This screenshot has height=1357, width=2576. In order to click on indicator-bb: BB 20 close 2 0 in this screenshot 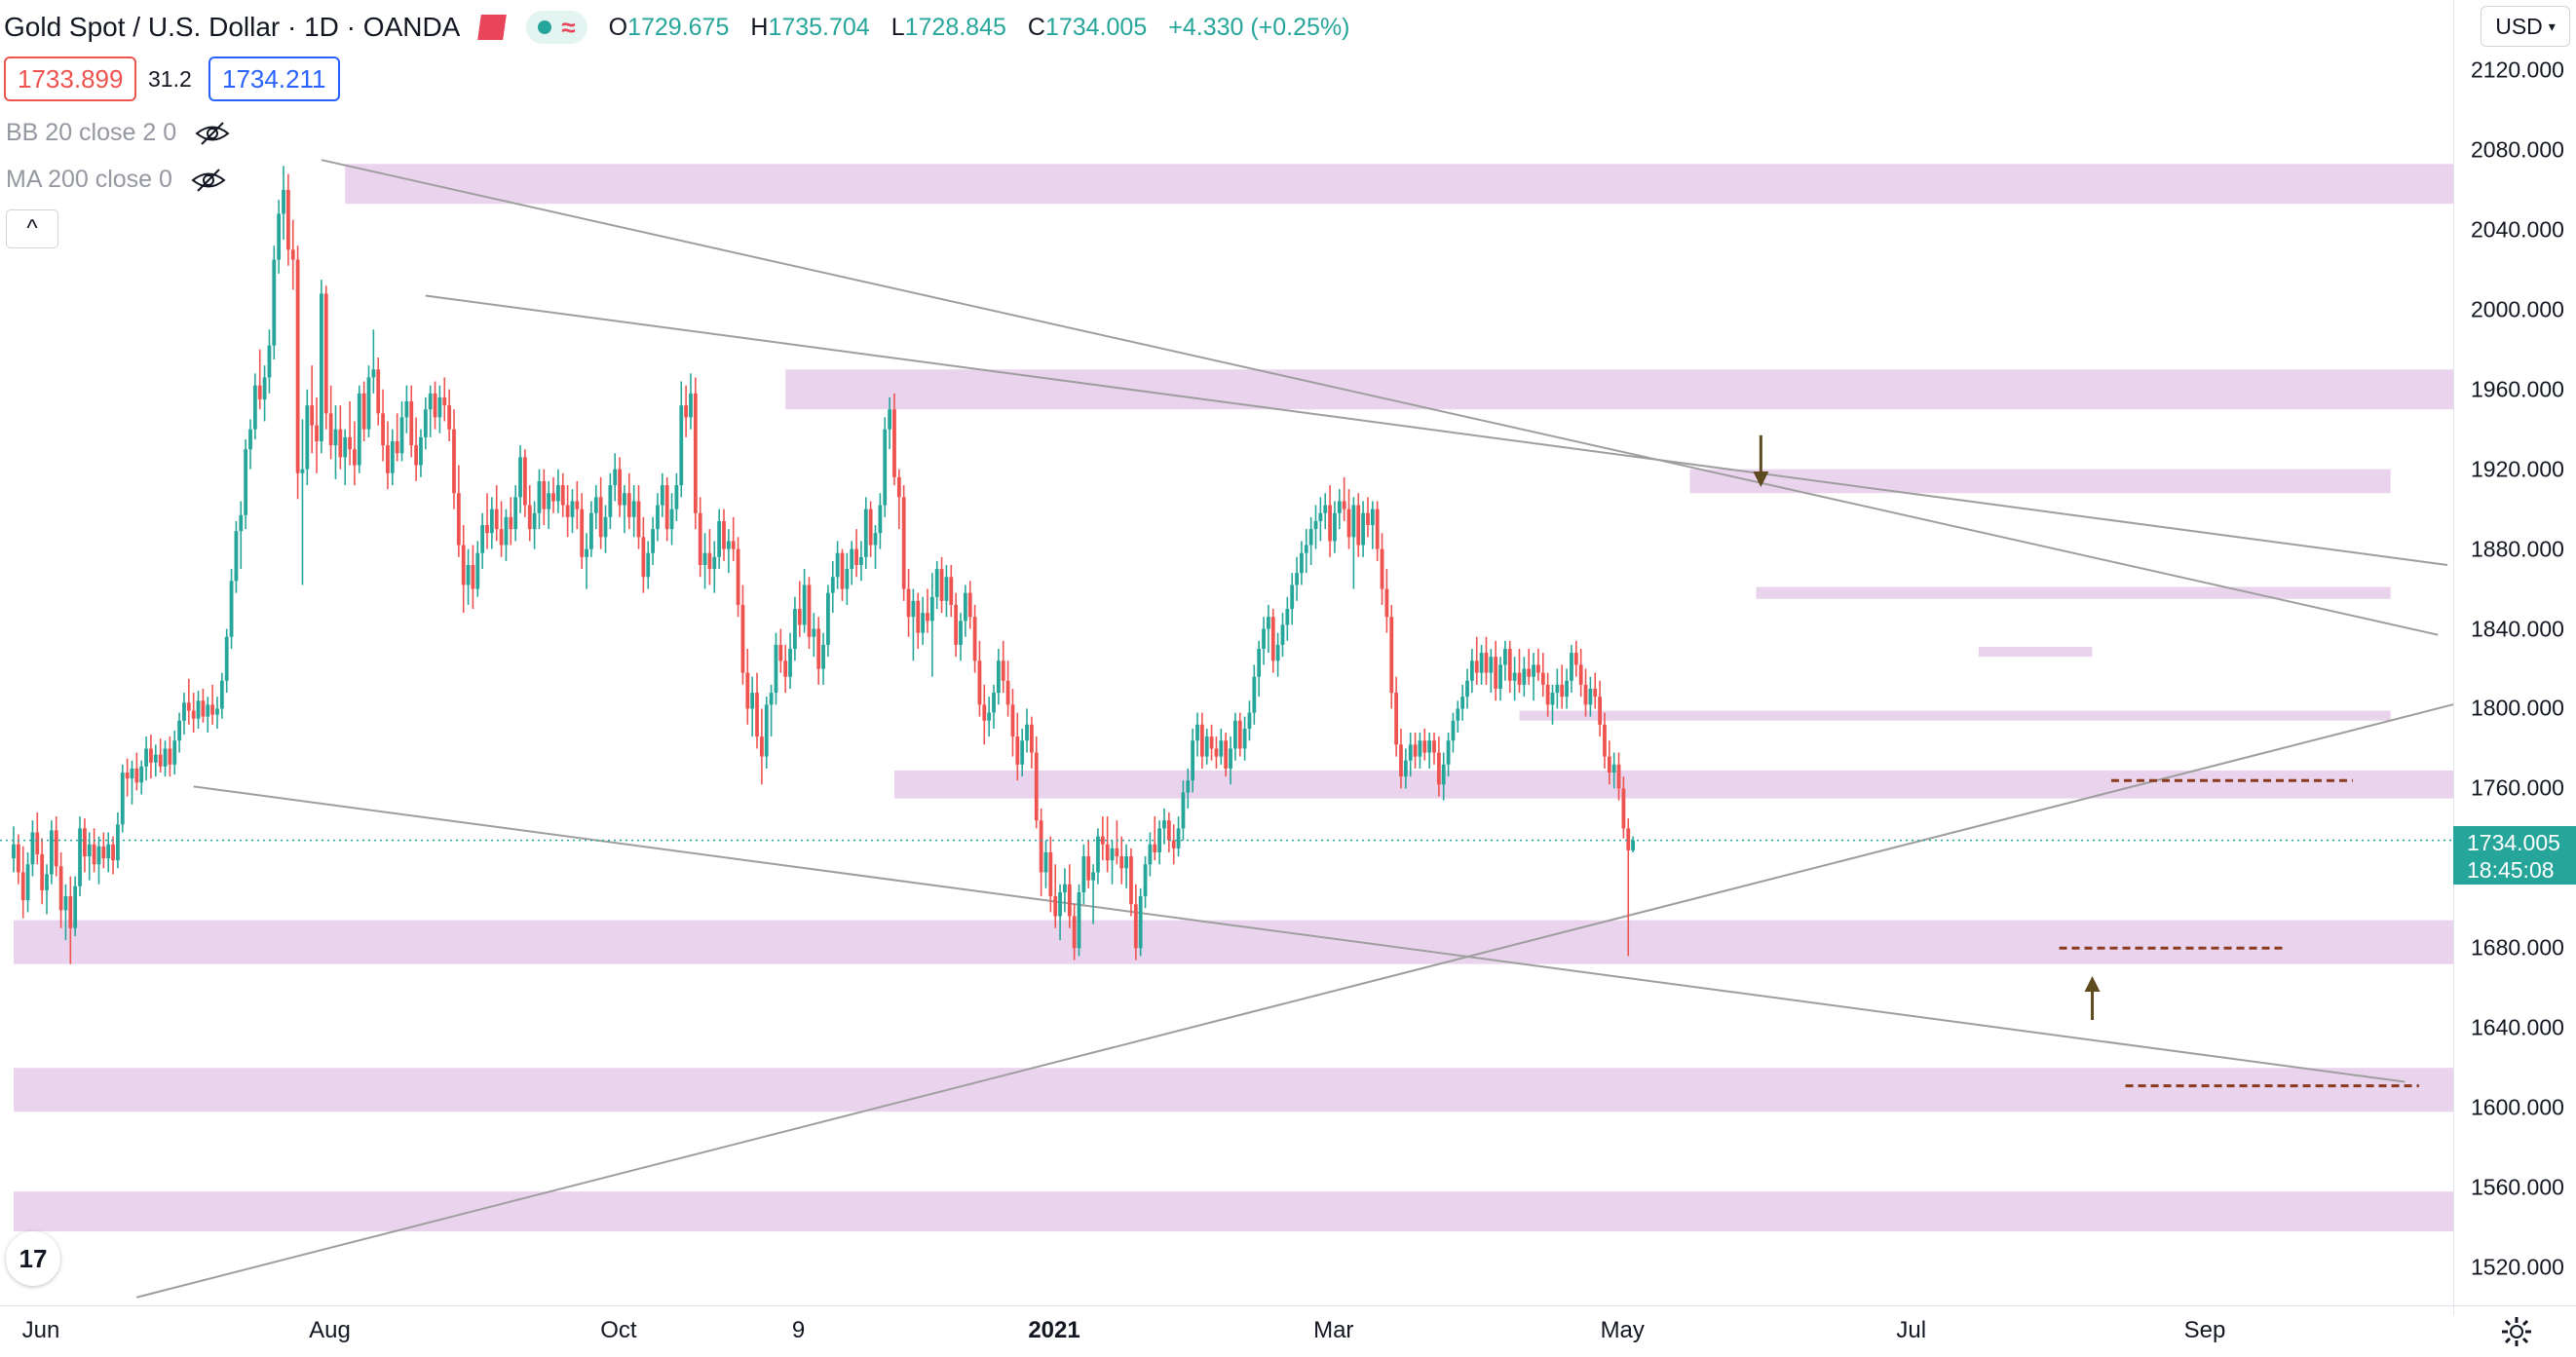, I will do `click(118, 133)`.